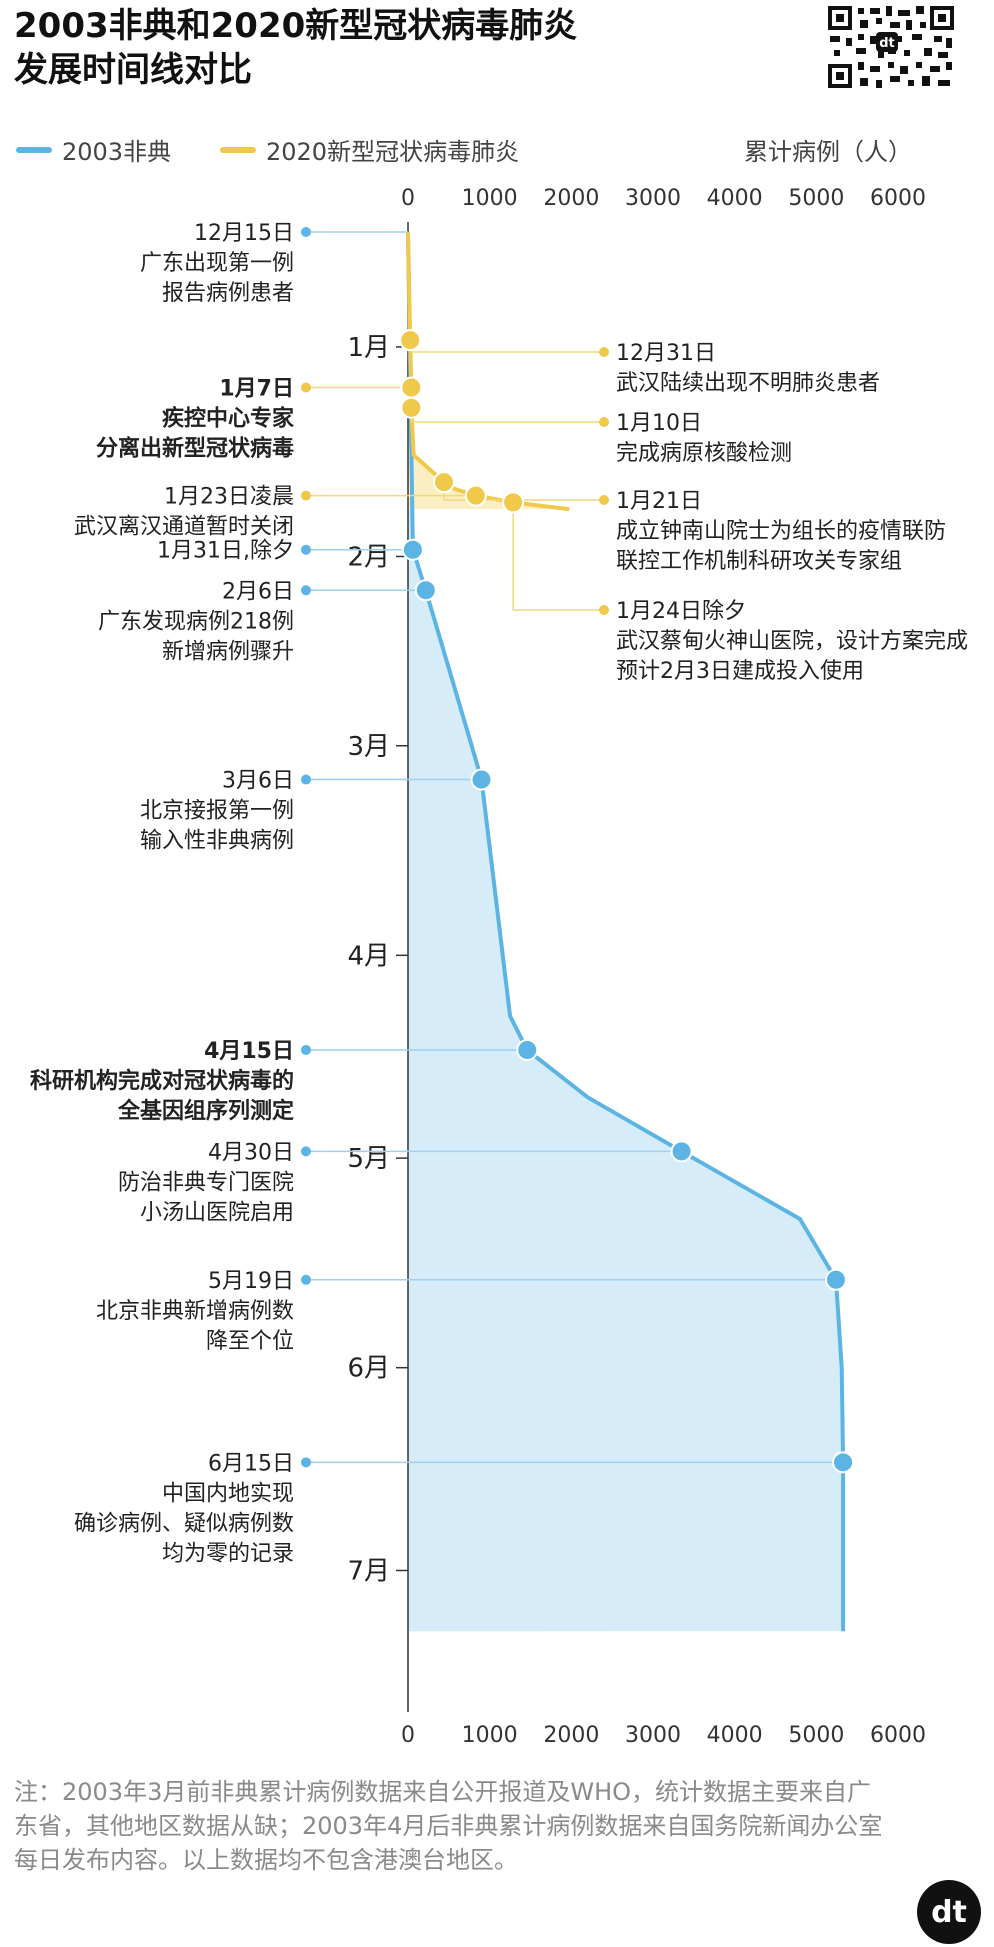 The width and height of the screenshot is (994, 1947). Describe the element at coordinates (244, 233) in the screenshot. I see `annotation-line: 12月15日` at that location.